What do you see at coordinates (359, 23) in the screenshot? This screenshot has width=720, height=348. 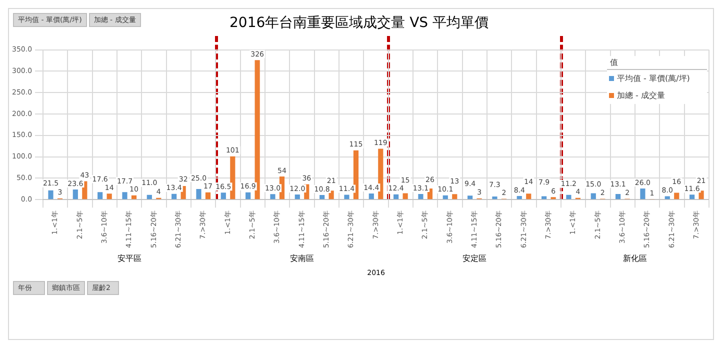 I see `chart-title: 2016年台南重要區域成交量 VS 平均單價` at bounding box center [359, 23].